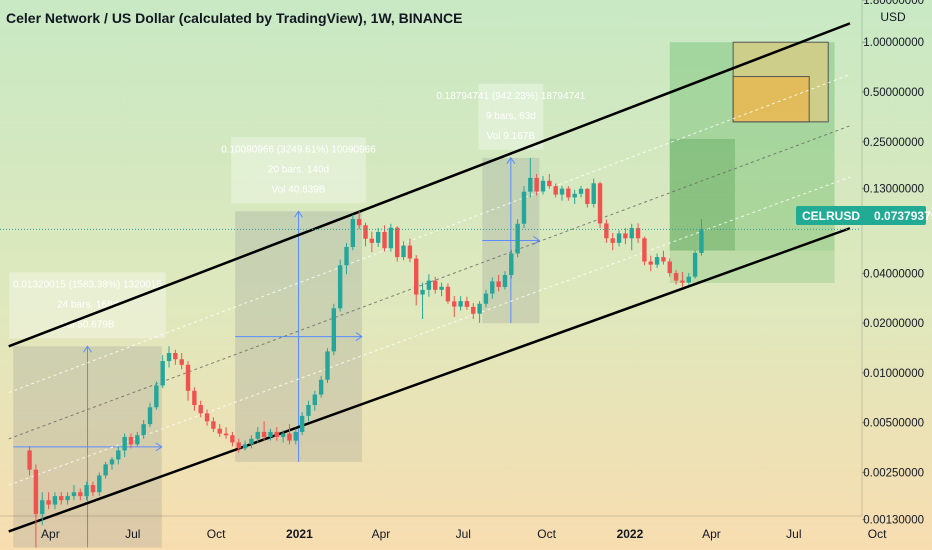  Describe the element at coordinates (299, 189) in the screenshot. I see `measure-label-line-1-2: Vol 40.639B` at that location.